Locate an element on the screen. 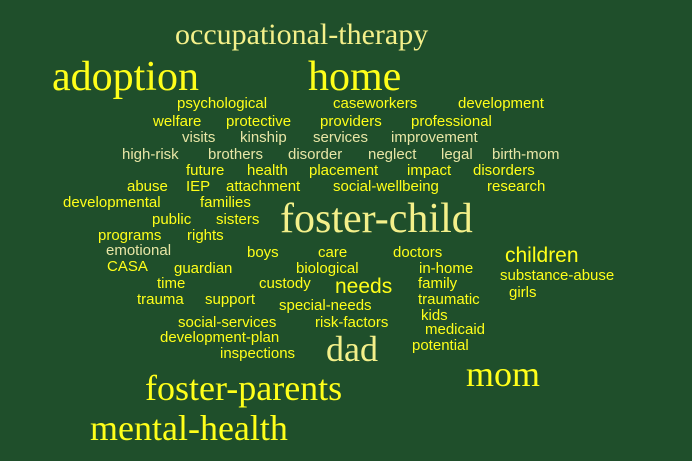 This screenshot has height=461, width=692. cloud-word: in-home is located at coordinates (446, 268).